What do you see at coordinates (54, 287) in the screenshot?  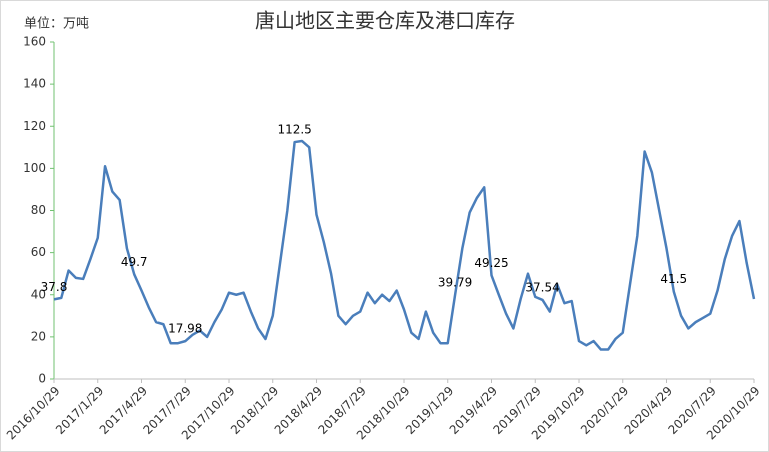 I see `data-label: 37.8` at bounding box center [54, 287].